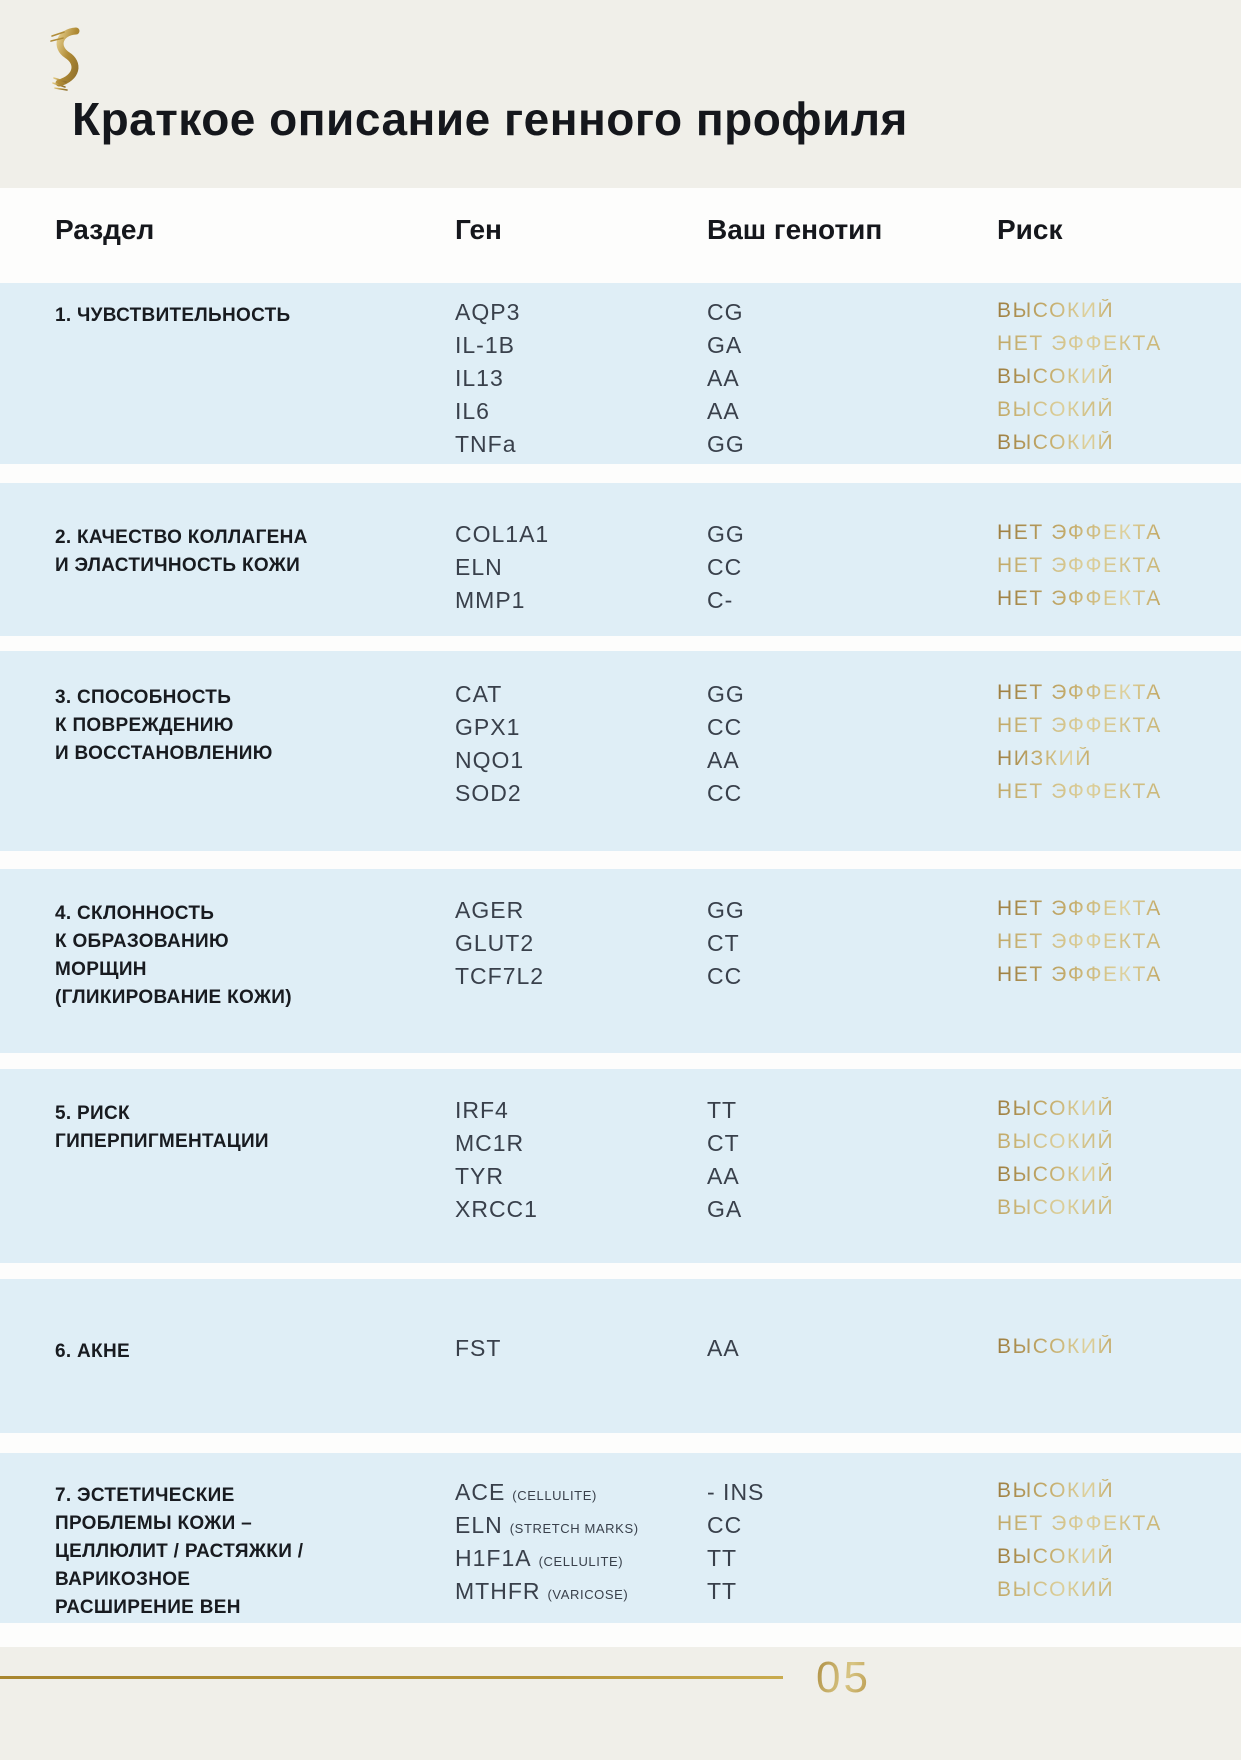  Describe the element at coordinates (391, 1677) in the screenshot. I see `footer-divider-line` at that location.